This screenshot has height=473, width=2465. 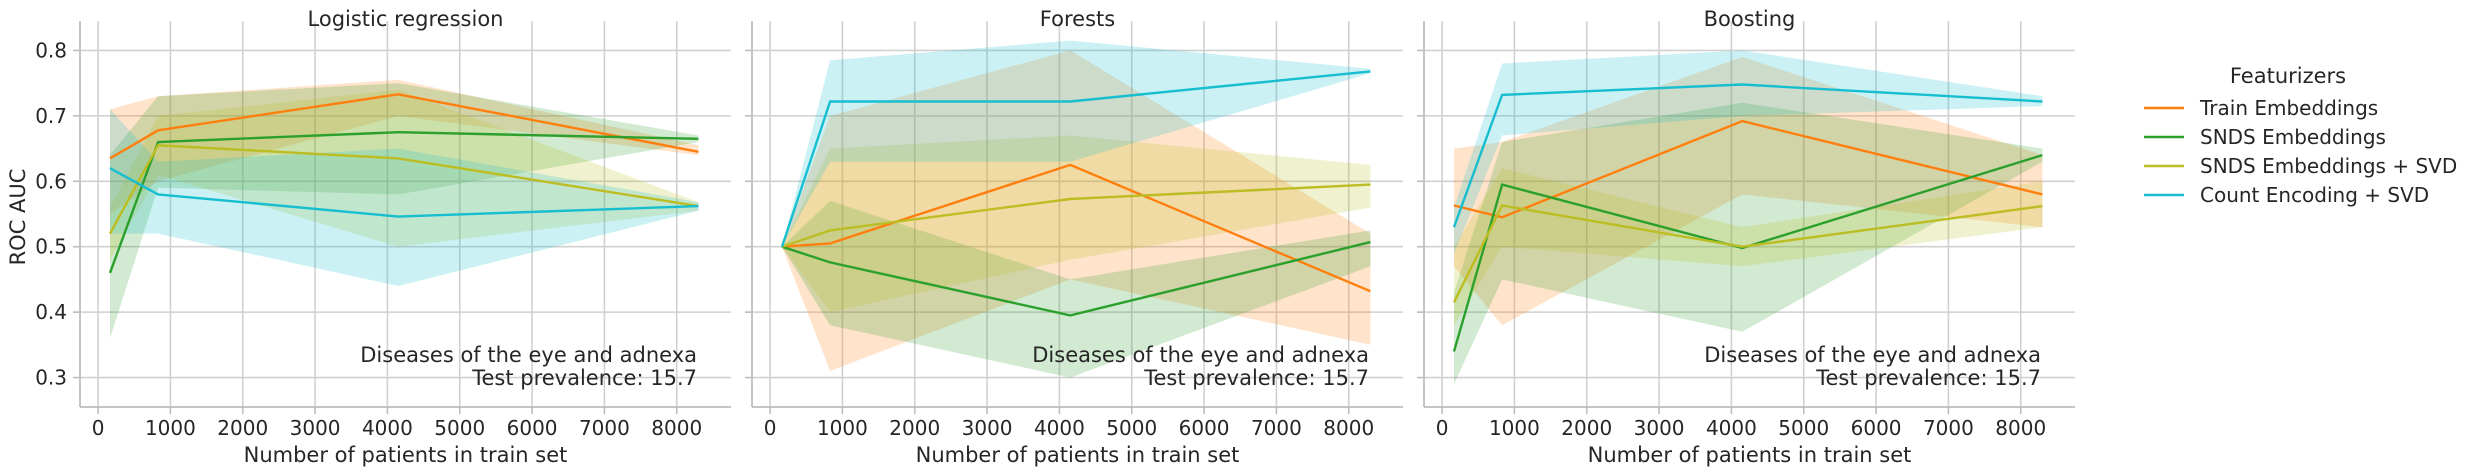 I want to click on panel-title: Logistic regression, so click(x=406, y=19).